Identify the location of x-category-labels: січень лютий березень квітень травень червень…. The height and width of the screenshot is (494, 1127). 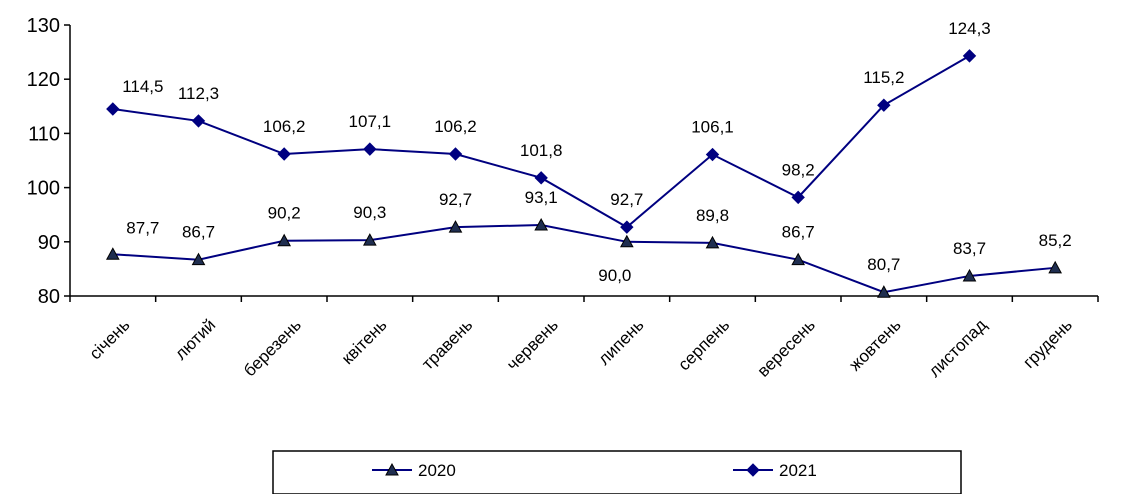
(581, 348).